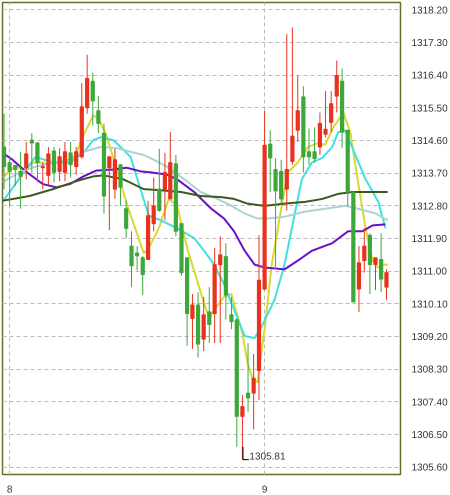 Image resolution: width=450 pixels, height=495 pixels. I want to click on y-tick-label: 1308.30, so click(430, 370).